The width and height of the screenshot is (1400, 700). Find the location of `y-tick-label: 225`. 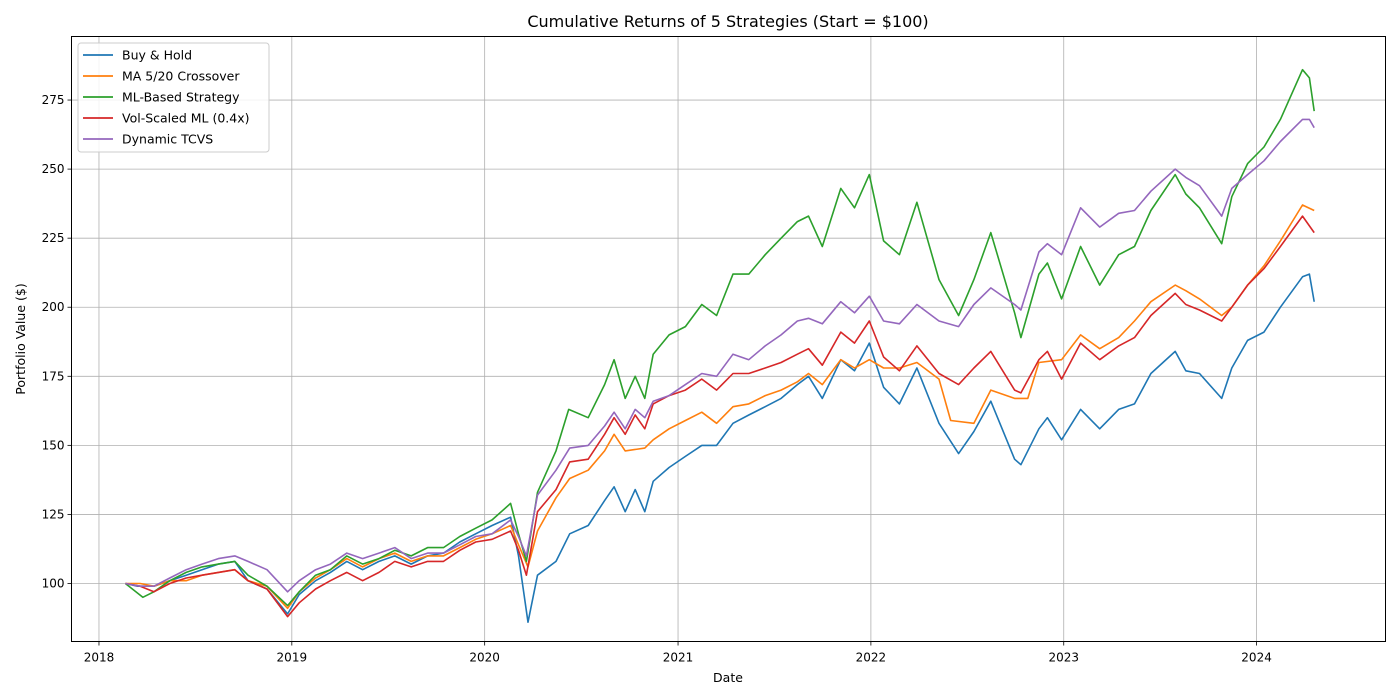

y-tick-label: 225 is located at coordinates (53, 238).